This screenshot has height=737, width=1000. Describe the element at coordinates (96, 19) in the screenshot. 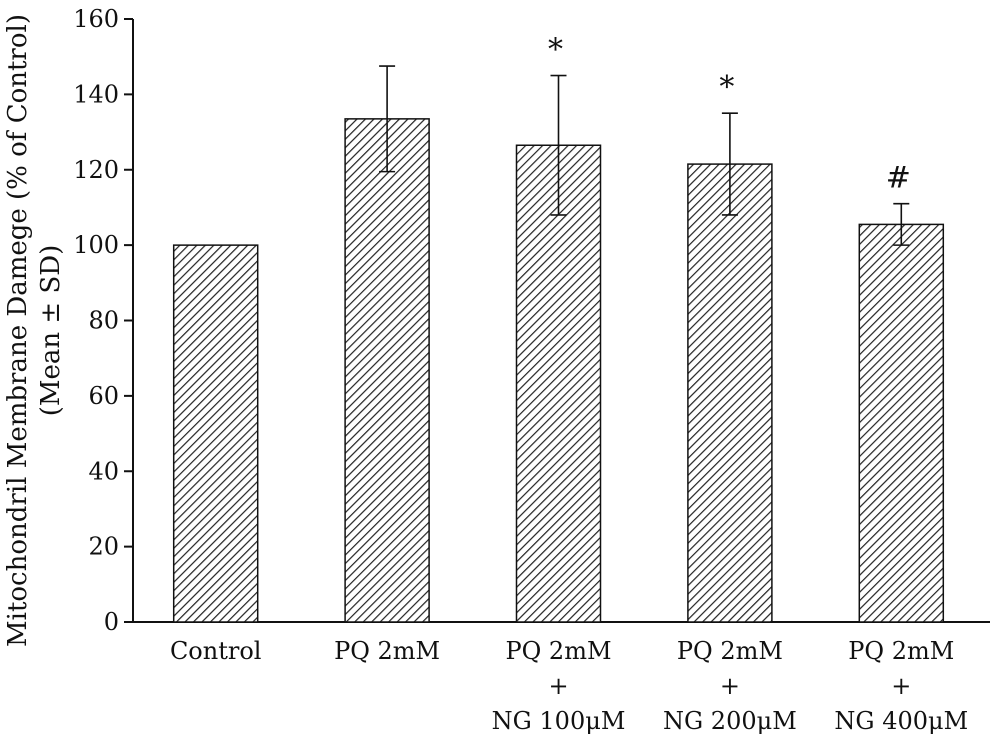

I see `y-tick-label: 160` at that location.